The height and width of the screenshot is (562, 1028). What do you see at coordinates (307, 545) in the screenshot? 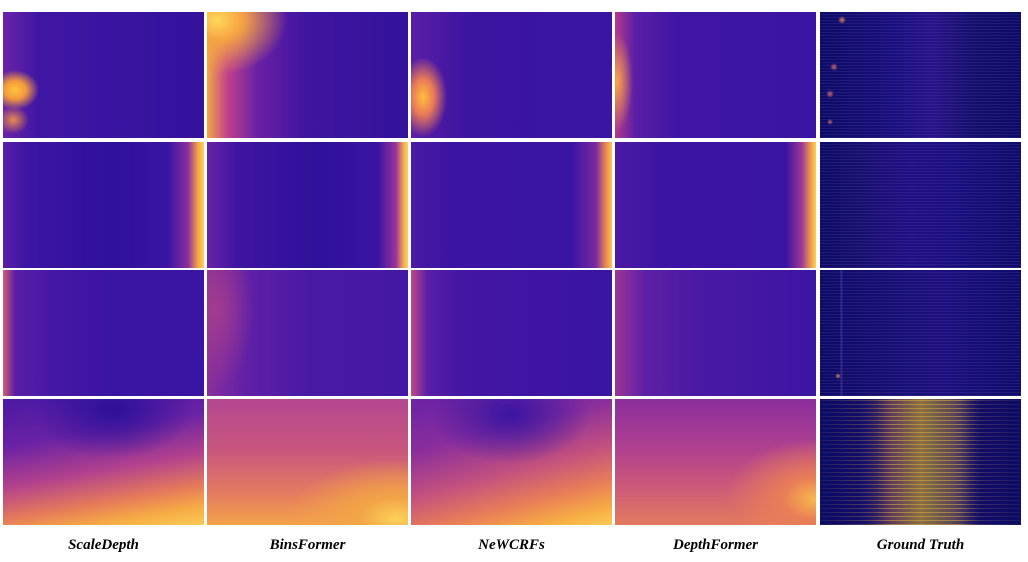
I see `column-label-binsformer: BinsFormer` at bounding box center [307, 545].